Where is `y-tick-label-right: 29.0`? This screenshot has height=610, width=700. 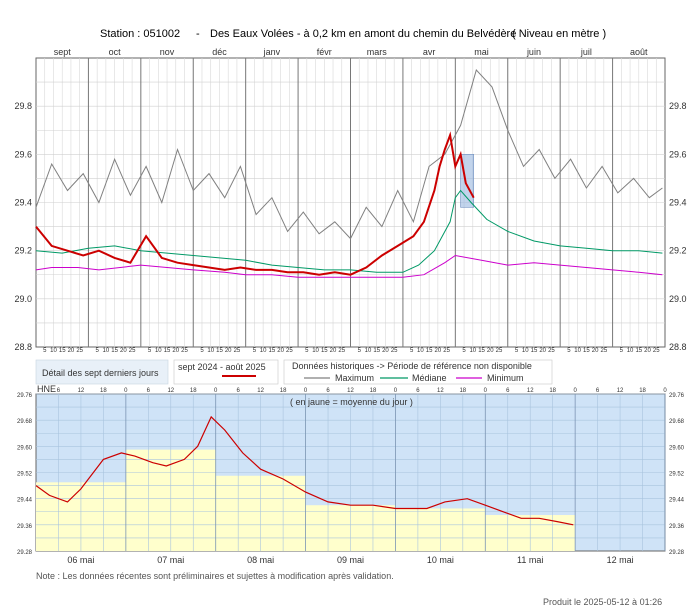
y-tick-label-right: 29.0 is located at coordinates (678, 299).